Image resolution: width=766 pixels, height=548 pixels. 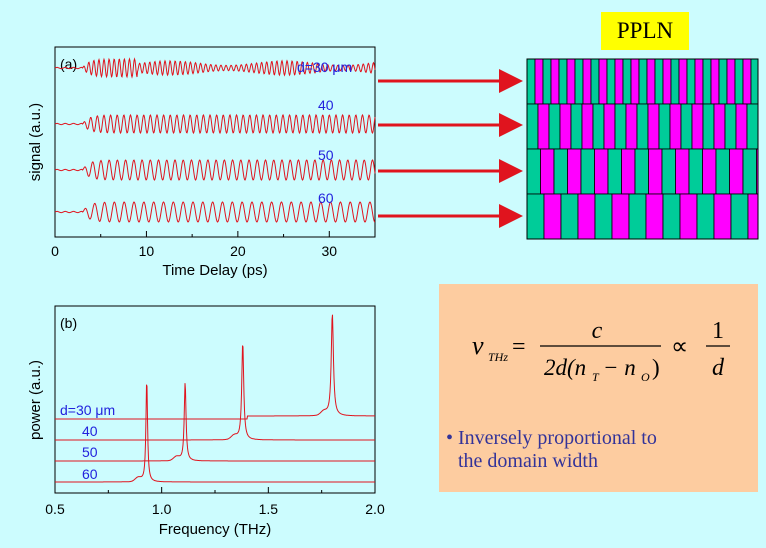 I want to click on formula-sub-o: O, so click(x=645, y=377).